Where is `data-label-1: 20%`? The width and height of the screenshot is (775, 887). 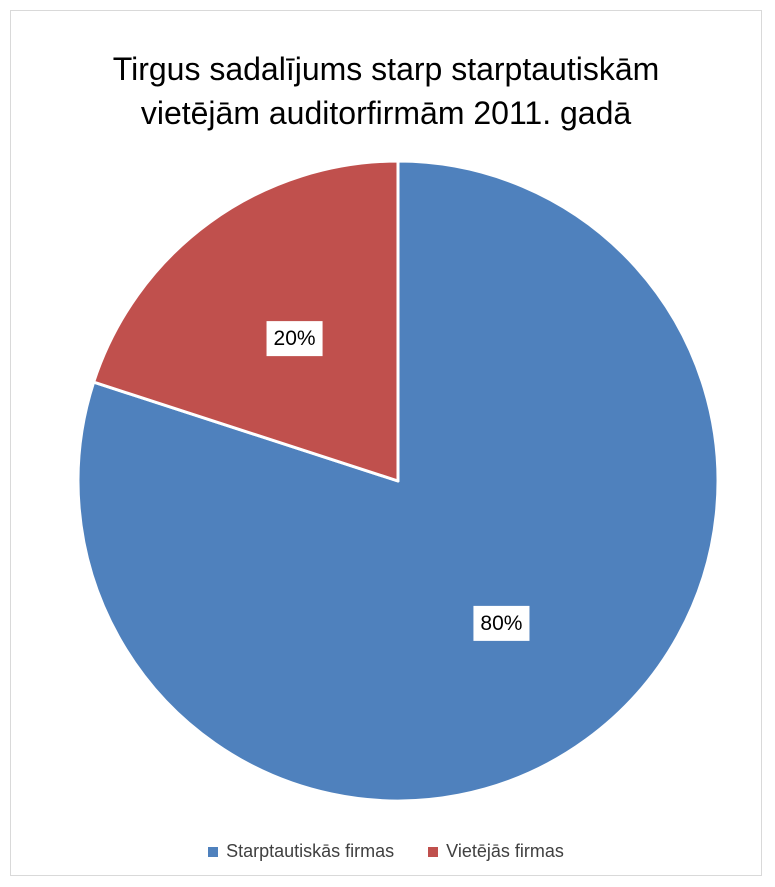 data-label-1: 20% is located at coordinates (294, 339).